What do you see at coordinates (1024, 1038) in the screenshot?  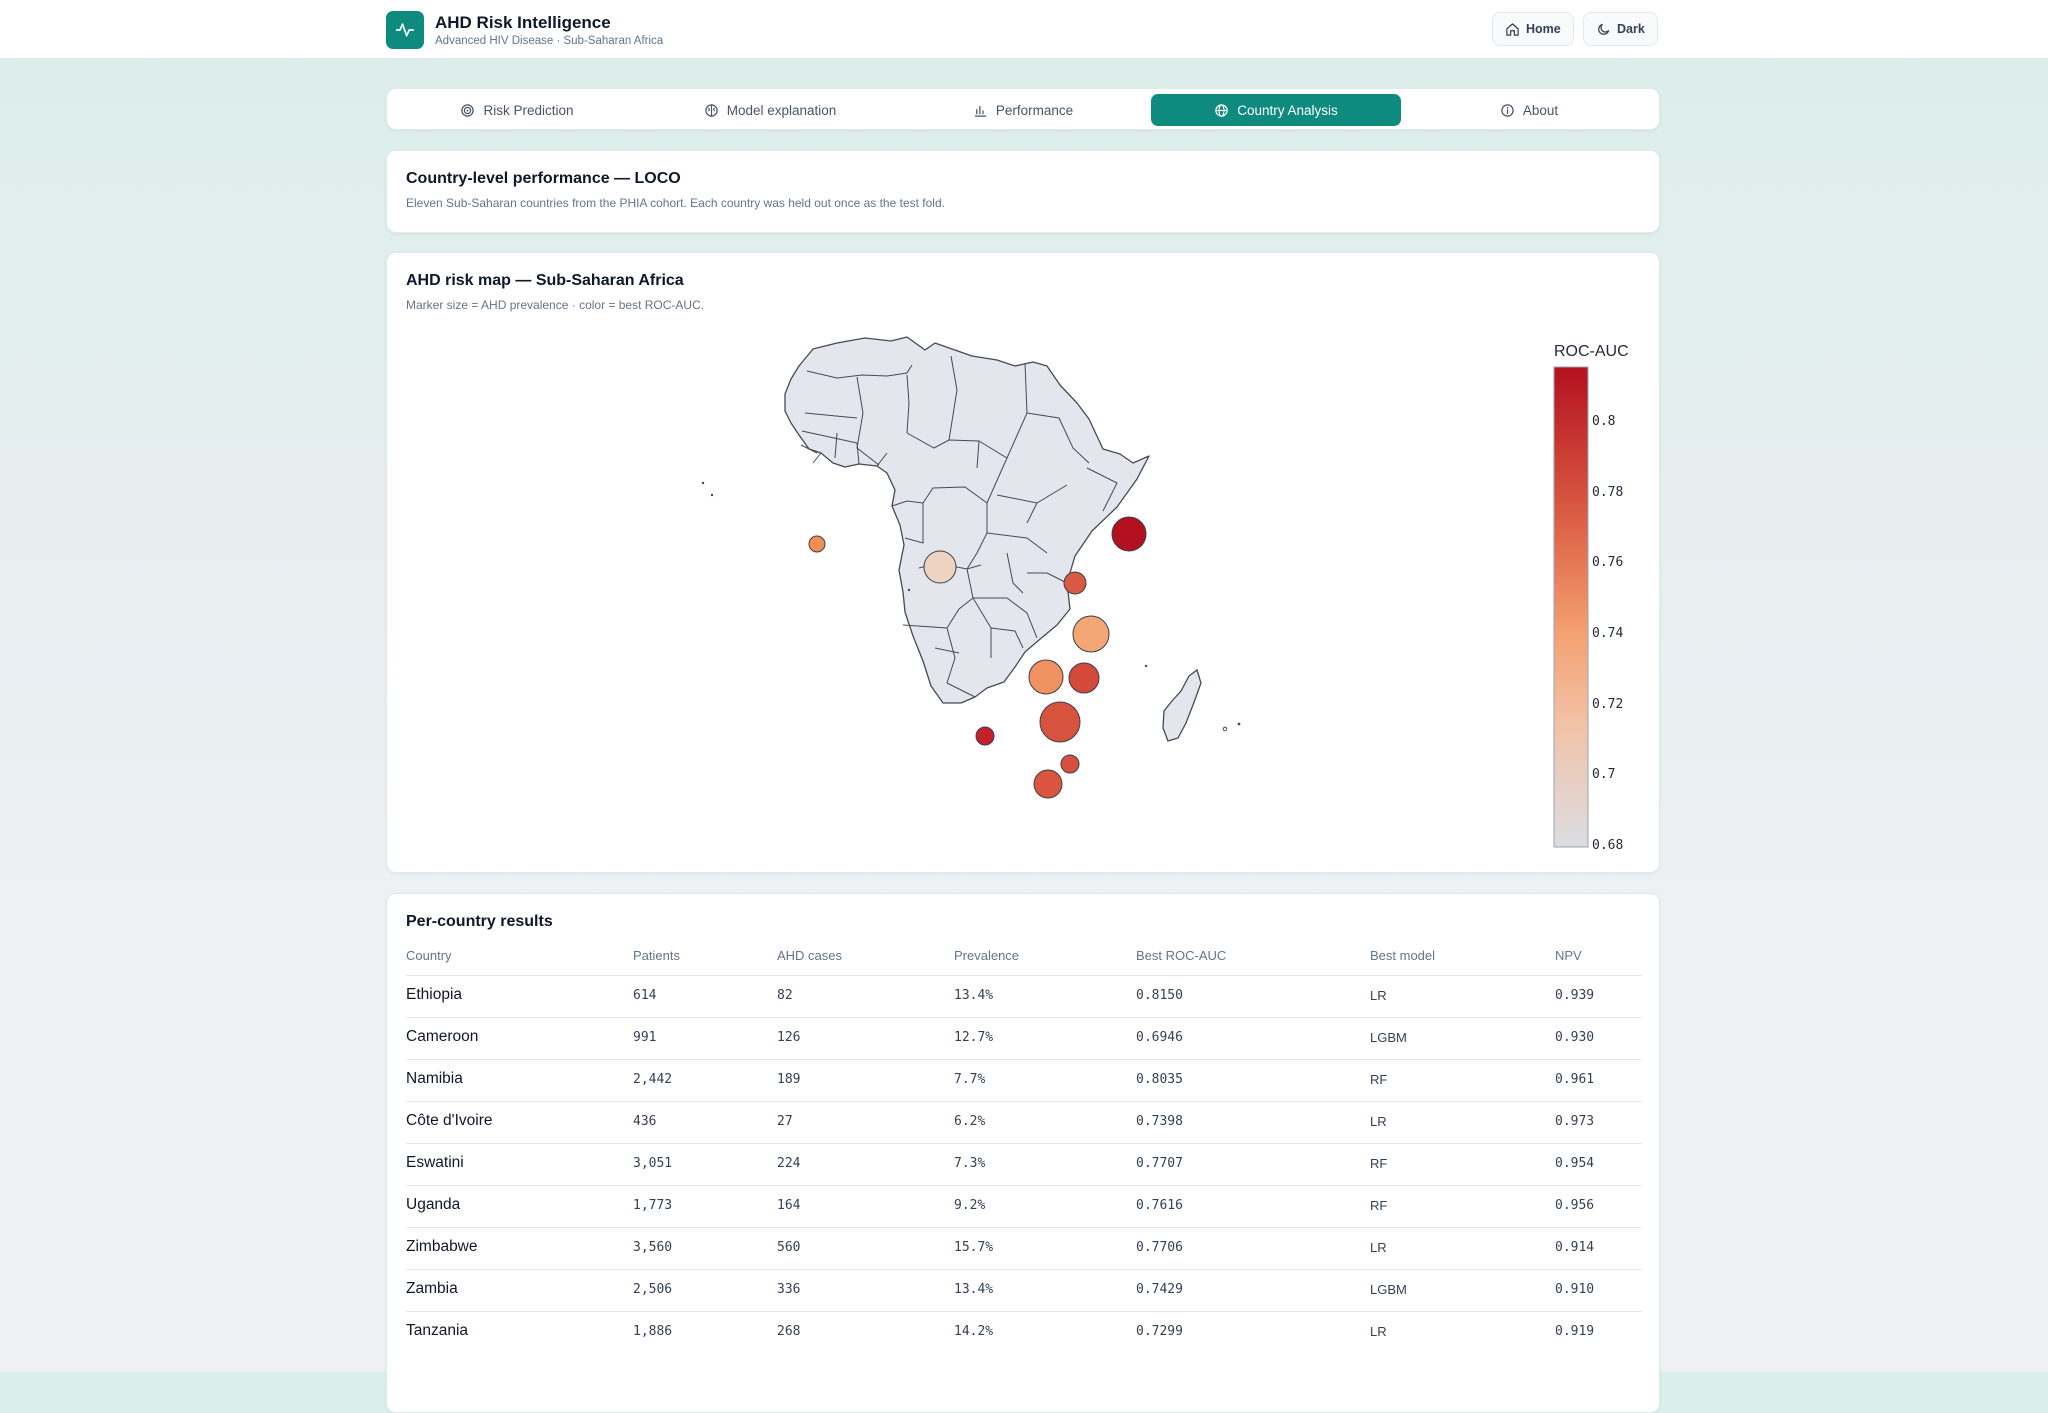 I see `table-row: Cameroon 991 126 12.7% 0.6946 LGBM 0.930` at bounding box center [1024, 1038].